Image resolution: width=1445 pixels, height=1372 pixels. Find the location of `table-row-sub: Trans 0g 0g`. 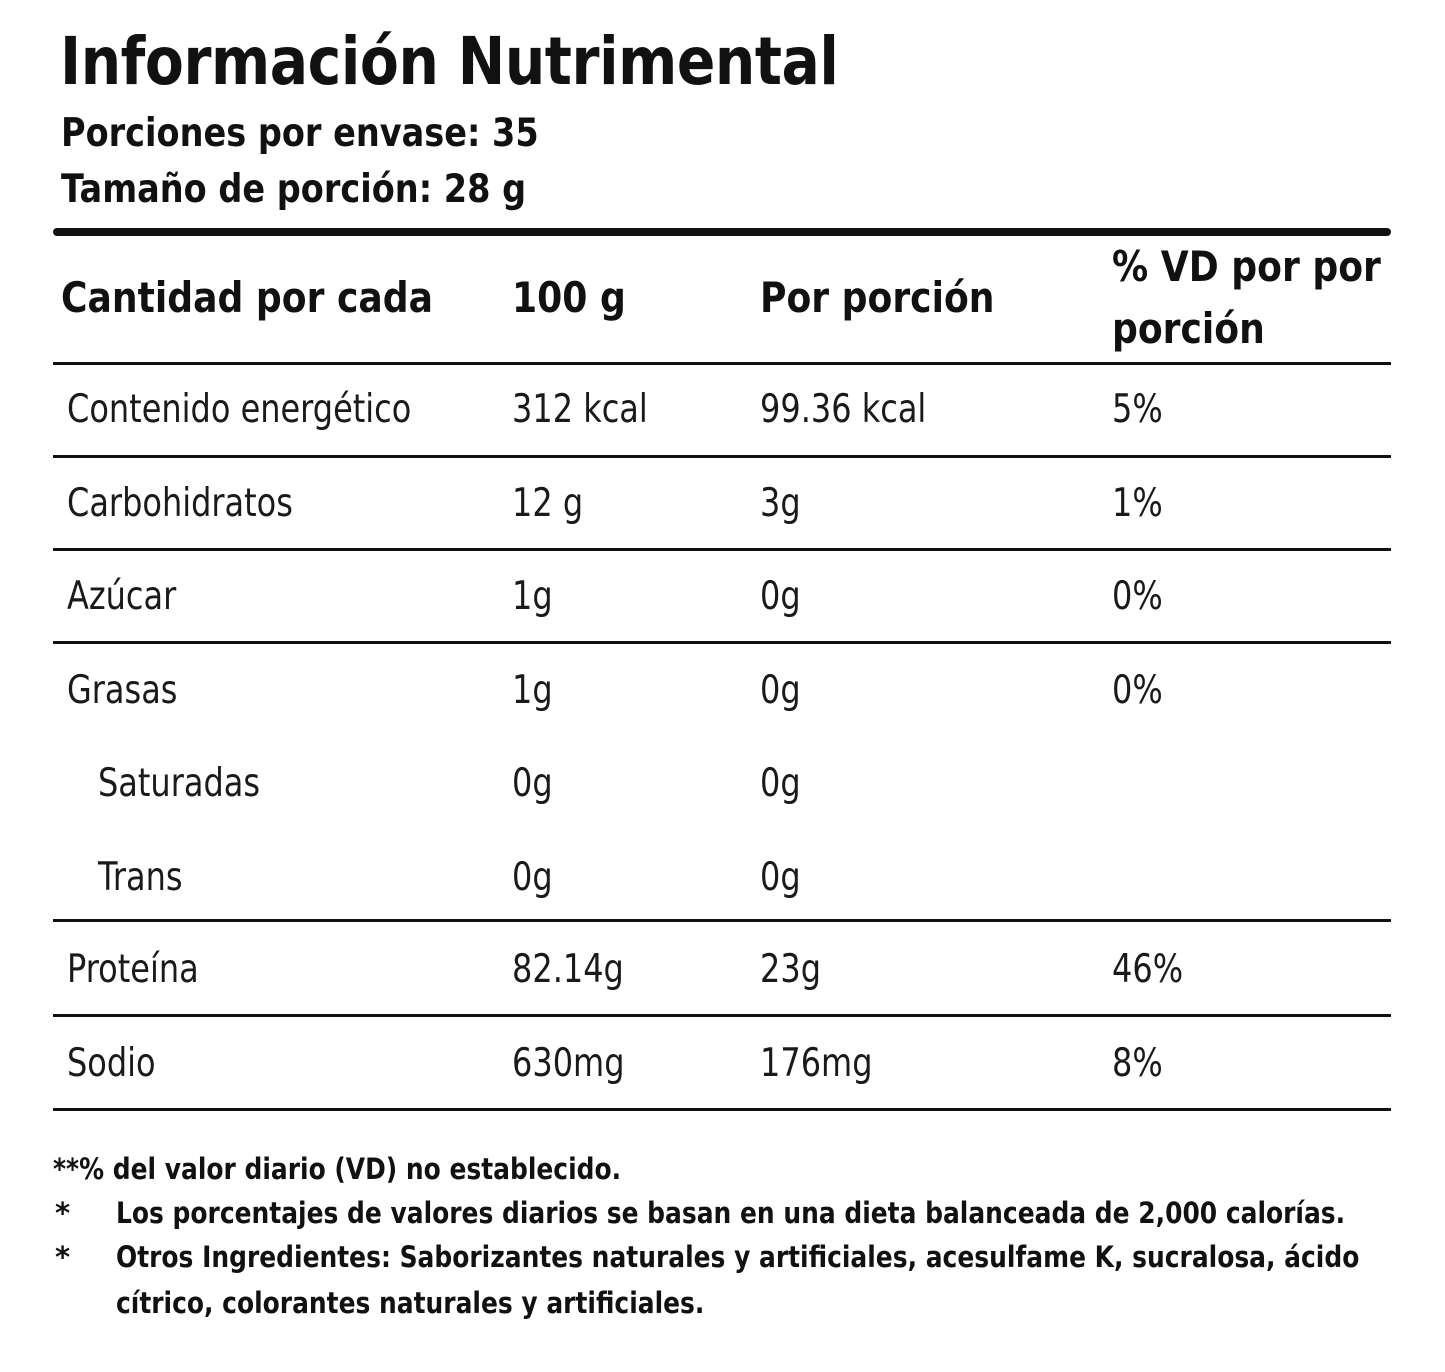

table-row-sub: Trans 0g 0g is located at coordinates (722, 878).